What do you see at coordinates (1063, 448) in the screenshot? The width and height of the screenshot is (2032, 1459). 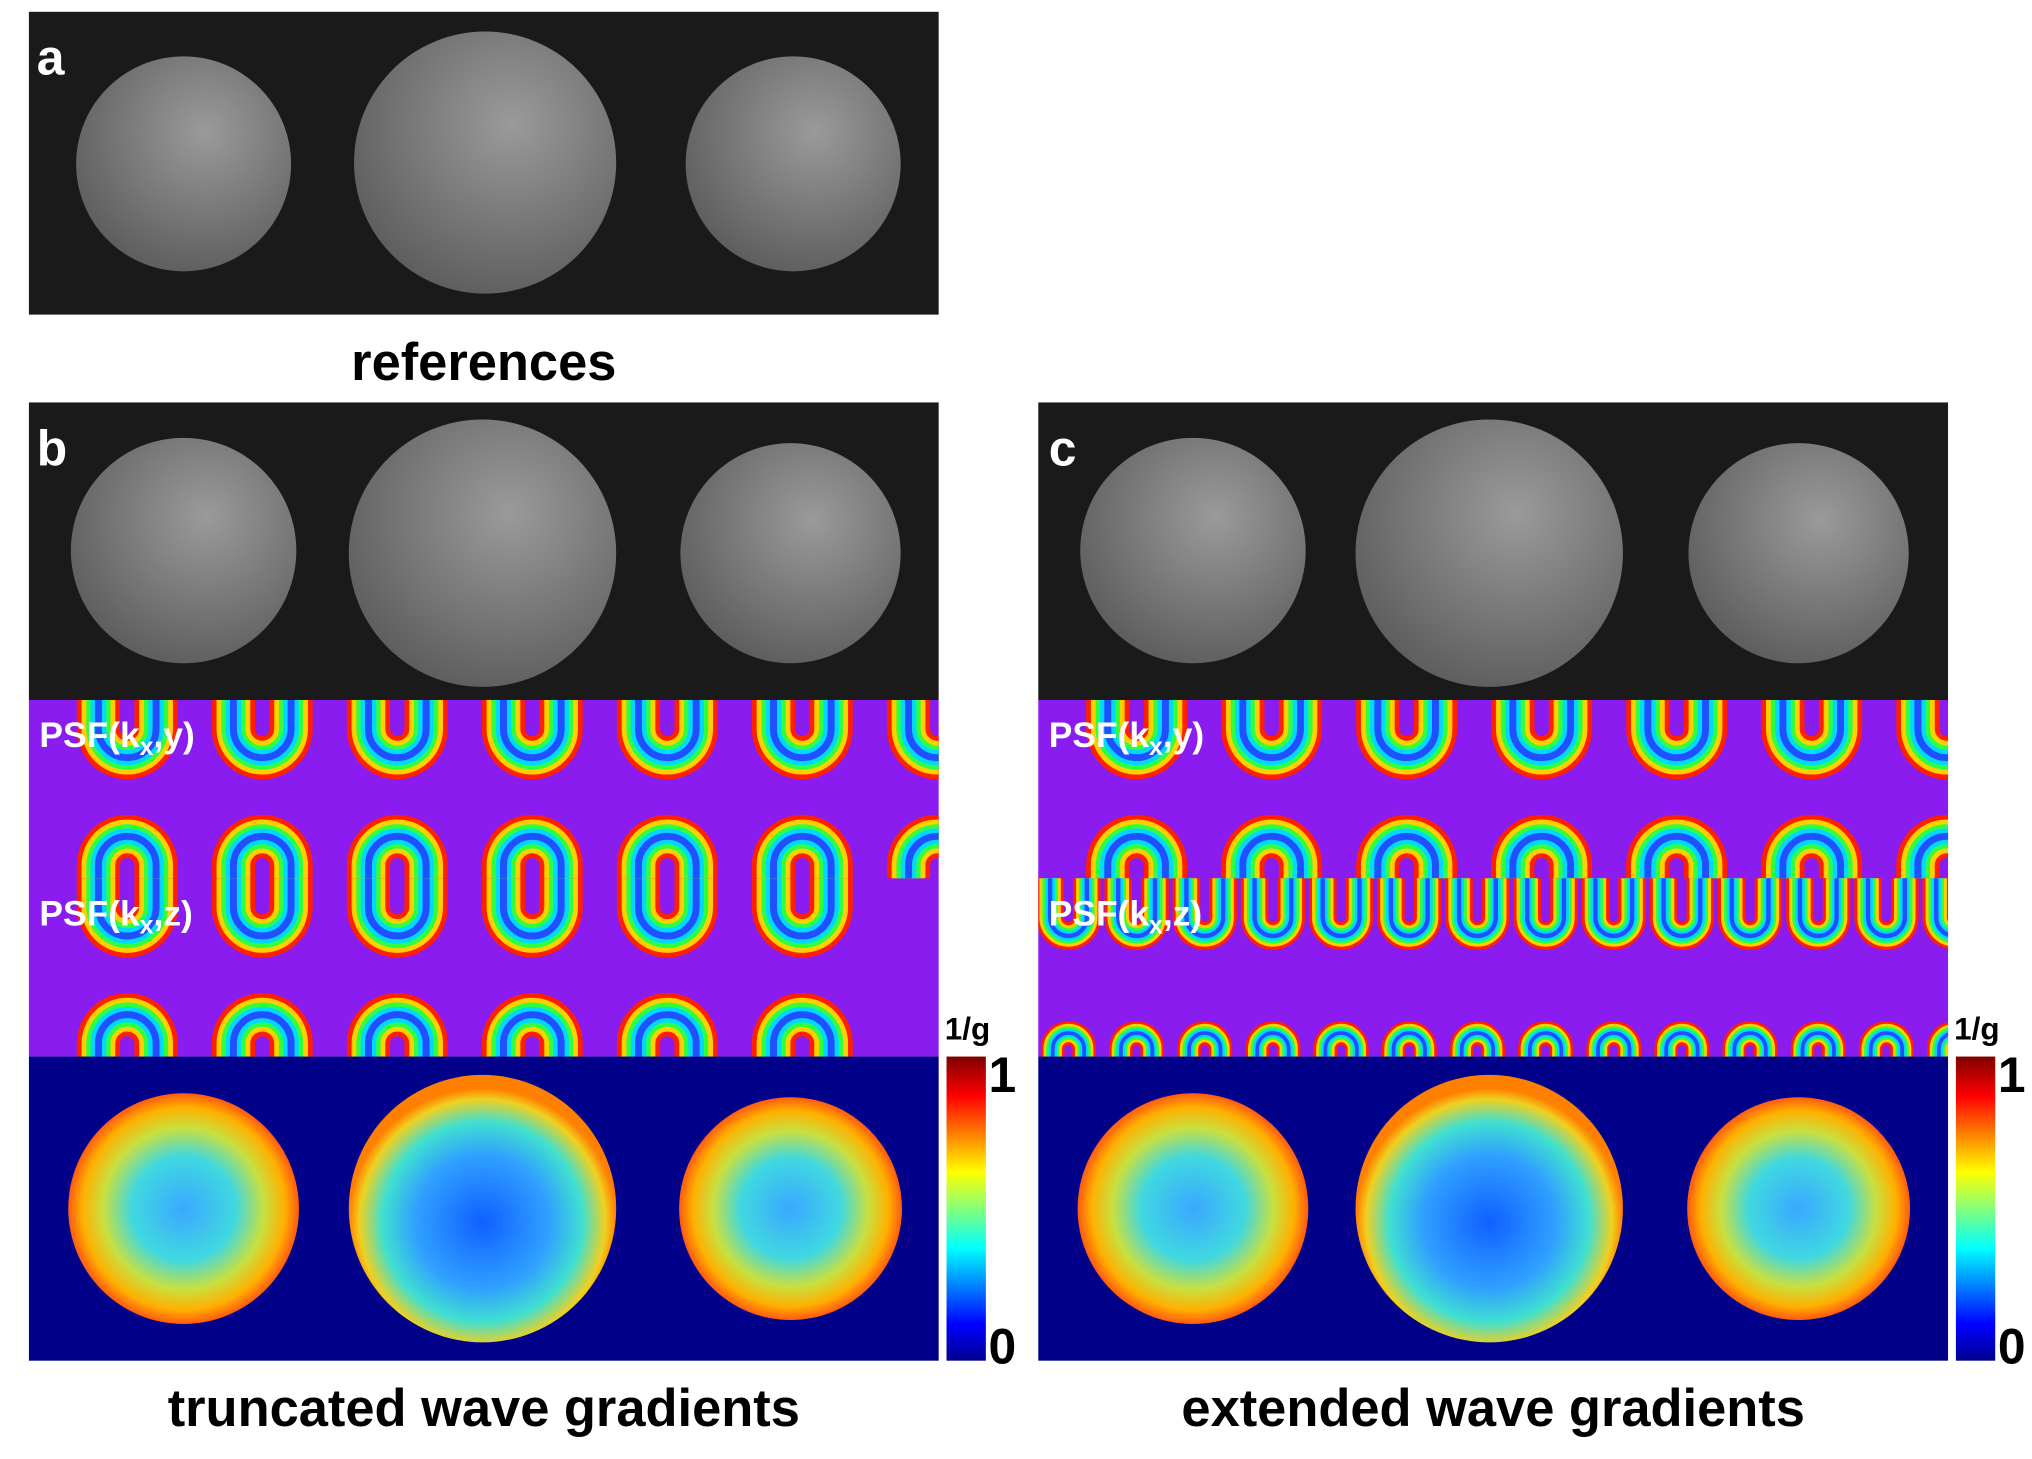 I see `panel-label: c` at bounding box center [1063, 448].